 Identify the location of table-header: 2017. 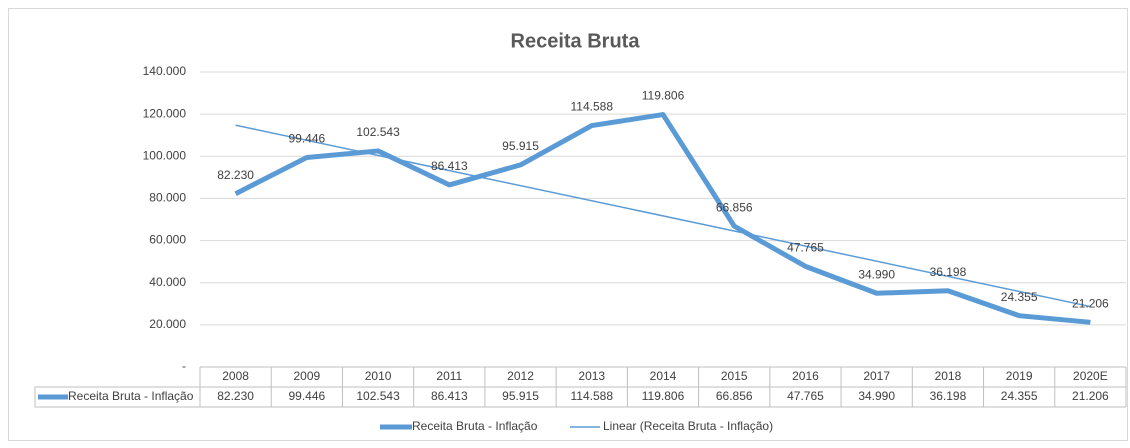
(876, 376).